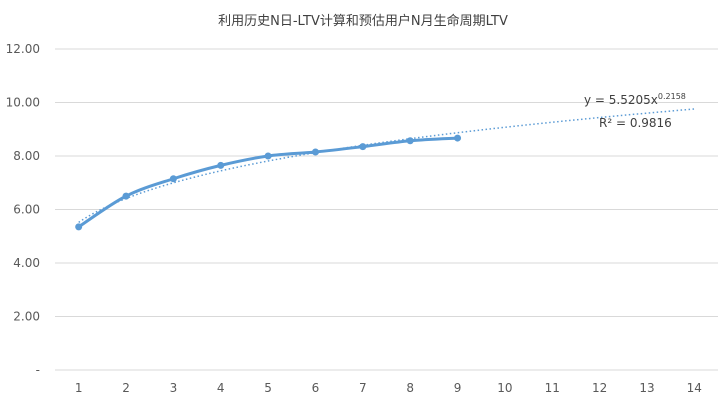 This screenshot has height=403, width=726. Describe the element at coordinates (552, 388) in the screenshot. I see `x-tick-label: 11` at that location.